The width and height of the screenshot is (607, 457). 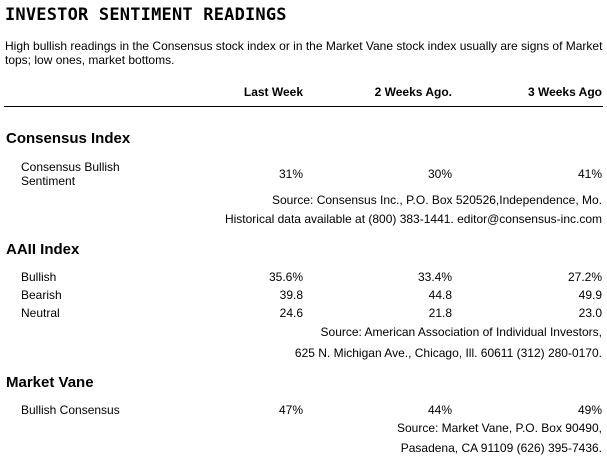 I want to click on cell-aaii-neutral-2-weeks-ago: 21.8, so click(x=440, y=313).